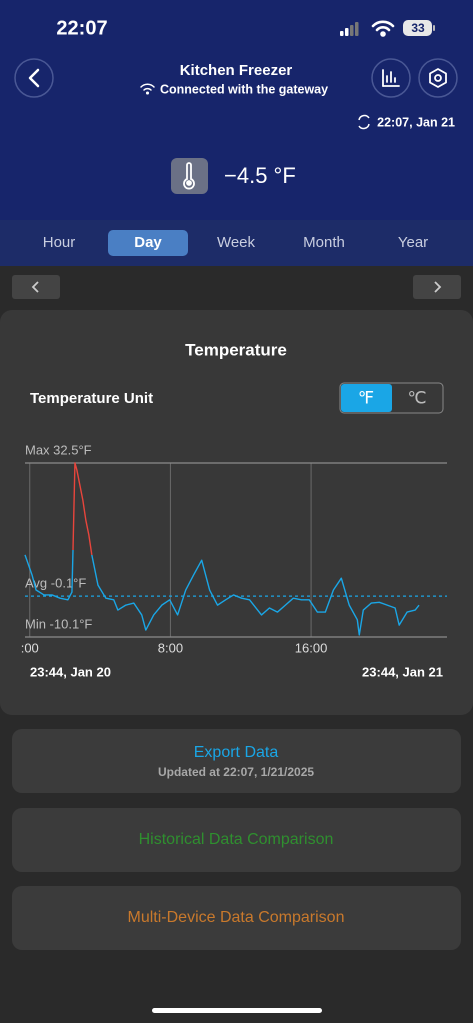 The width and height of the screenshot is (473, 1023). I want to click on thermometer-icon, so click(189, 176).